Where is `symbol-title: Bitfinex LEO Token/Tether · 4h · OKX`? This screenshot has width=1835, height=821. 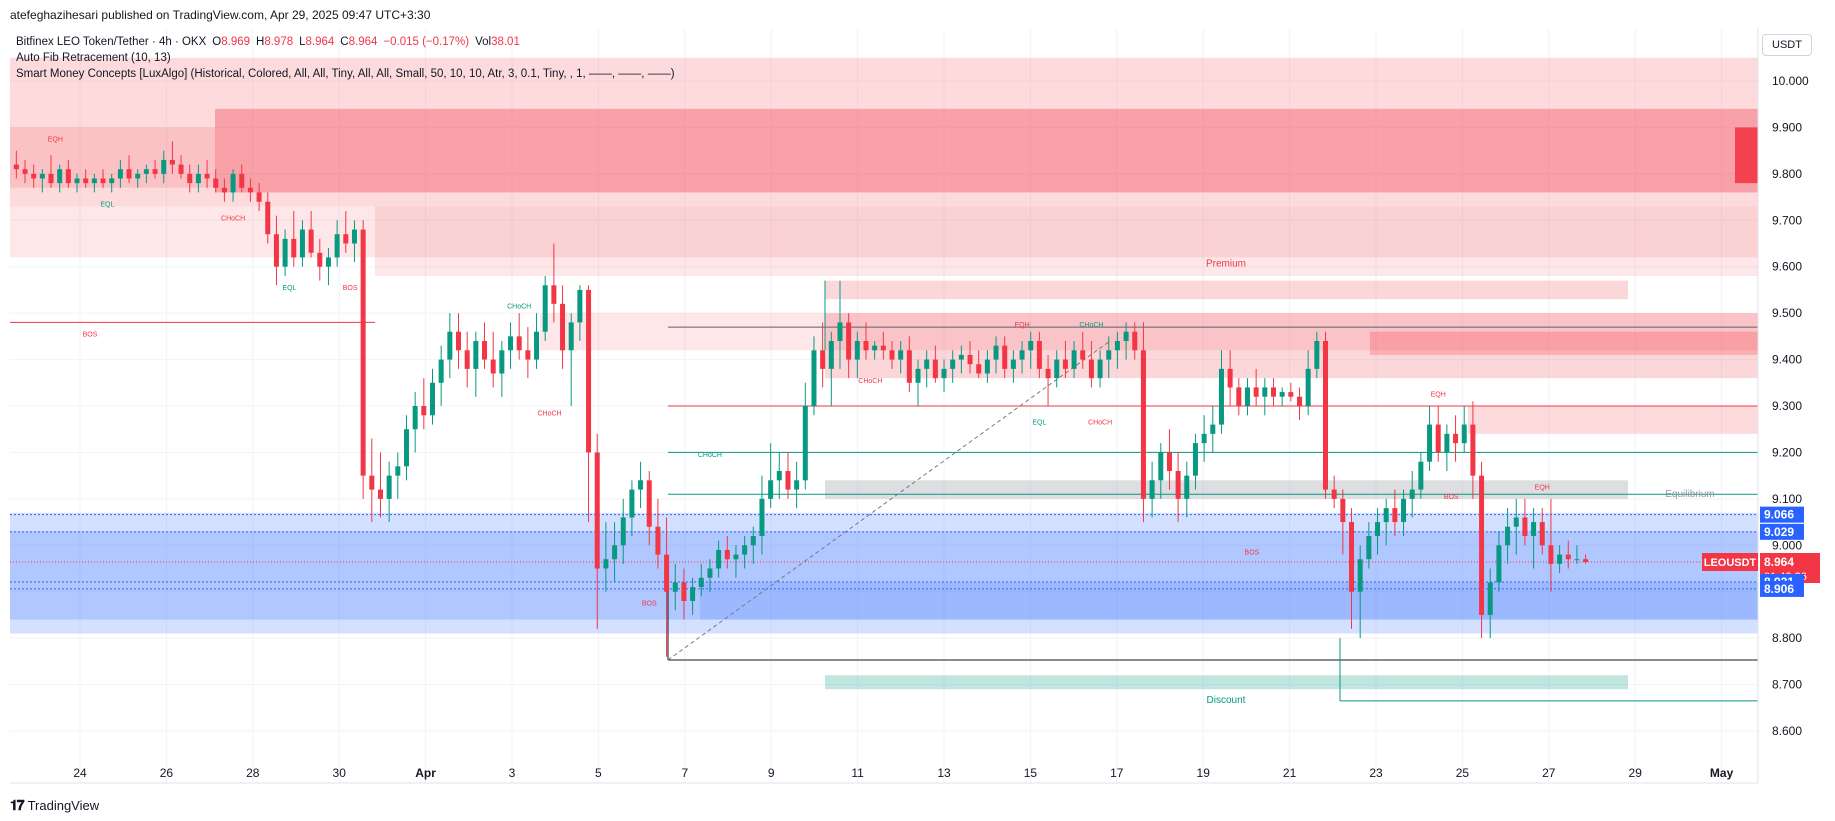
symbol-title: Bitfinex LEO Token/Tether · 4h · OKX is located at coordinates (111, 42).